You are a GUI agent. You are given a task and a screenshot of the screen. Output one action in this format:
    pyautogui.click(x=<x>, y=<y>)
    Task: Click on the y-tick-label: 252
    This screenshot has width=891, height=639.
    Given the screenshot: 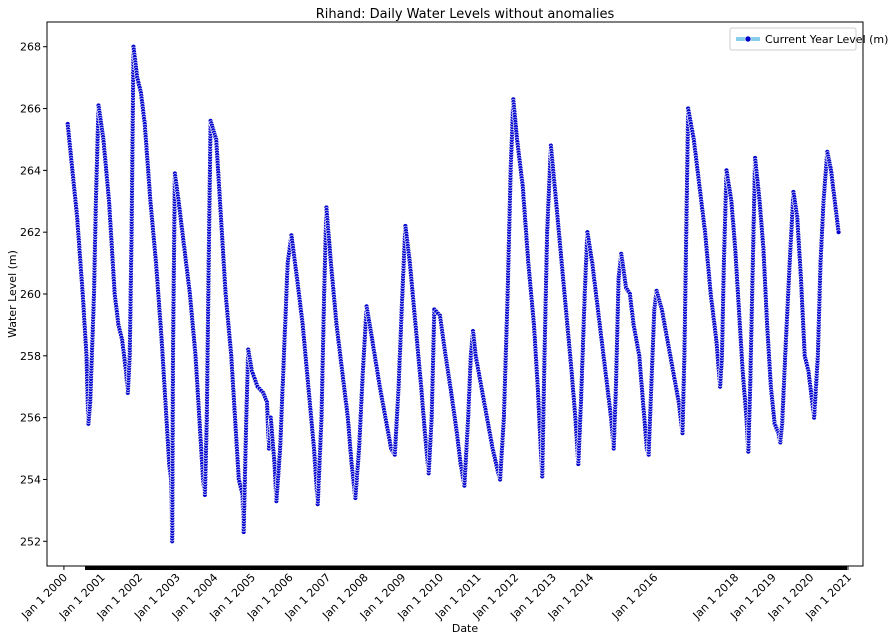 What is the action you would take?
    pyautogui.click(x=30, y=541)
    